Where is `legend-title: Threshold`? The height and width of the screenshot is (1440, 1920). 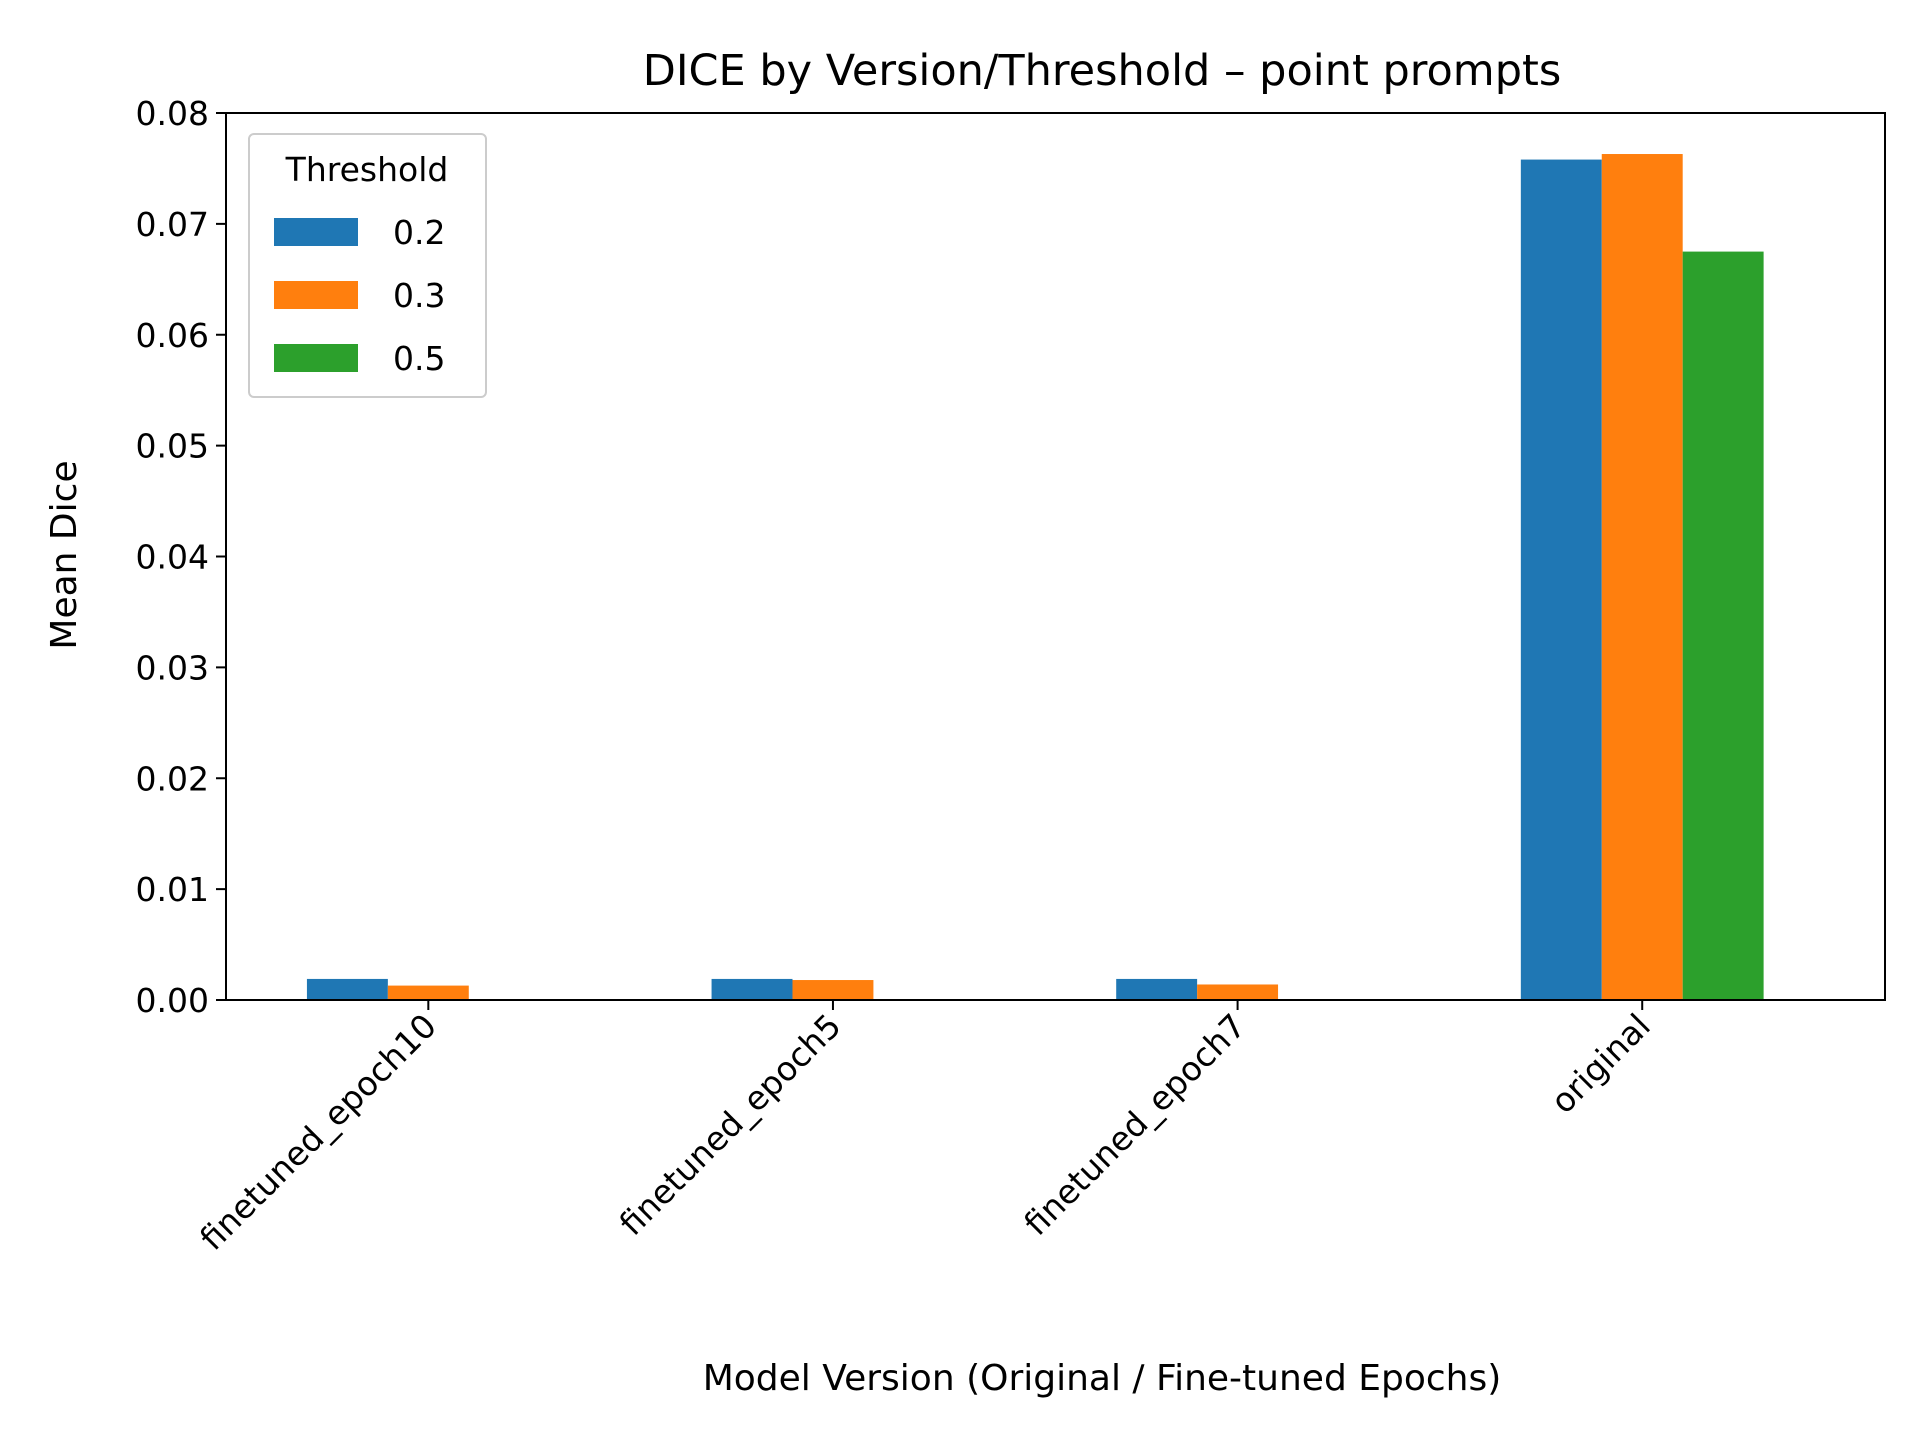
legend-title: Threshold is located at coordinates (367, 169).